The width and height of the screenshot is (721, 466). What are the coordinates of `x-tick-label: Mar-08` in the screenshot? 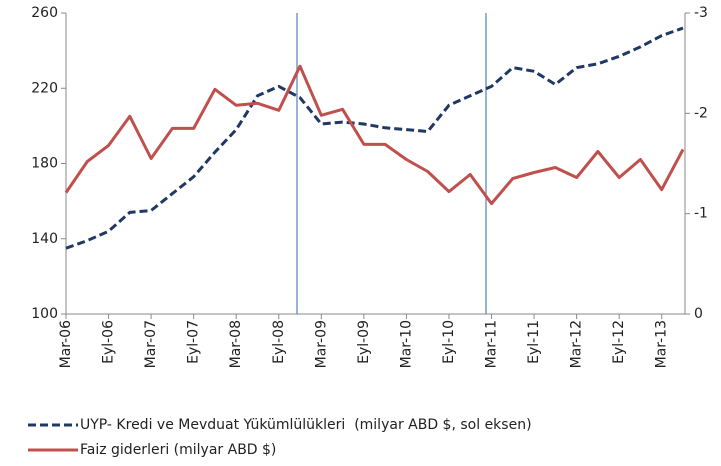 It's located at (236, 344).